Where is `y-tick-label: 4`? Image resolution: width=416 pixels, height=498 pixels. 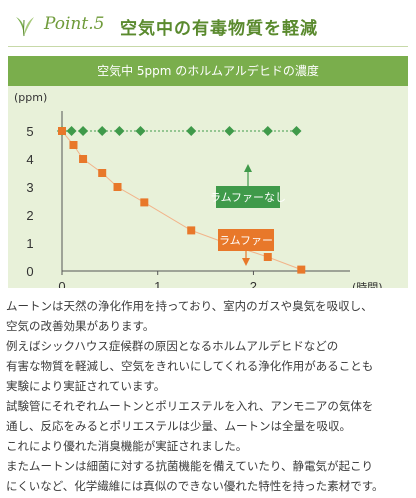
y-tick-label: 4 is located at coordinates (29, 159).